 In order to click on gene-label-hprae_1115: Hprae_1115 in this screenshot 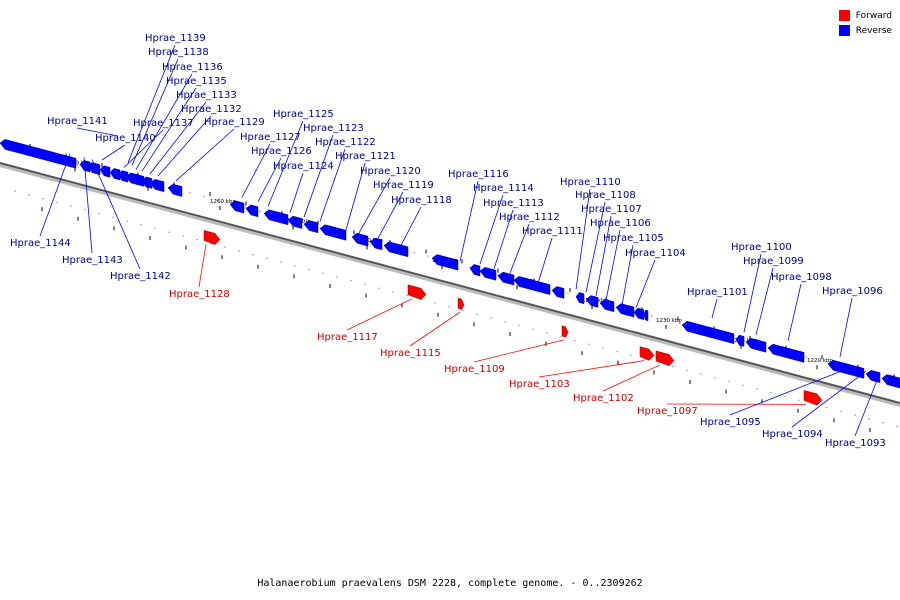, I will do `click(410, 353)`.